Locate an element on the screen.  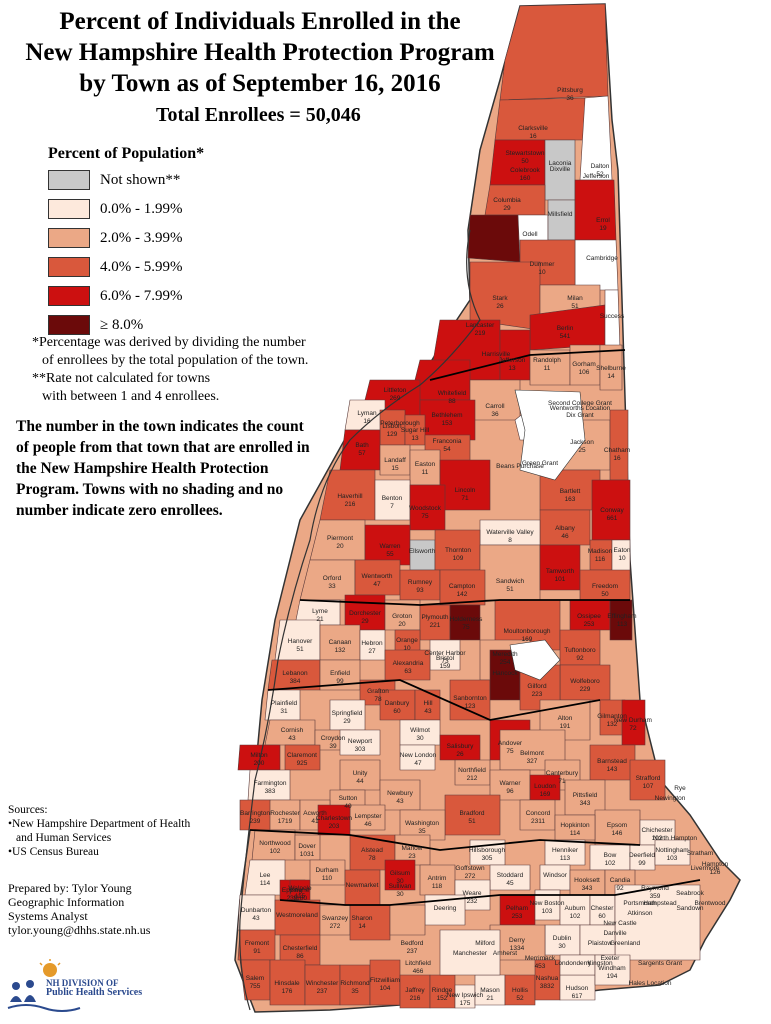
town-value-madison: 116 is located at coordinates (600, 559).